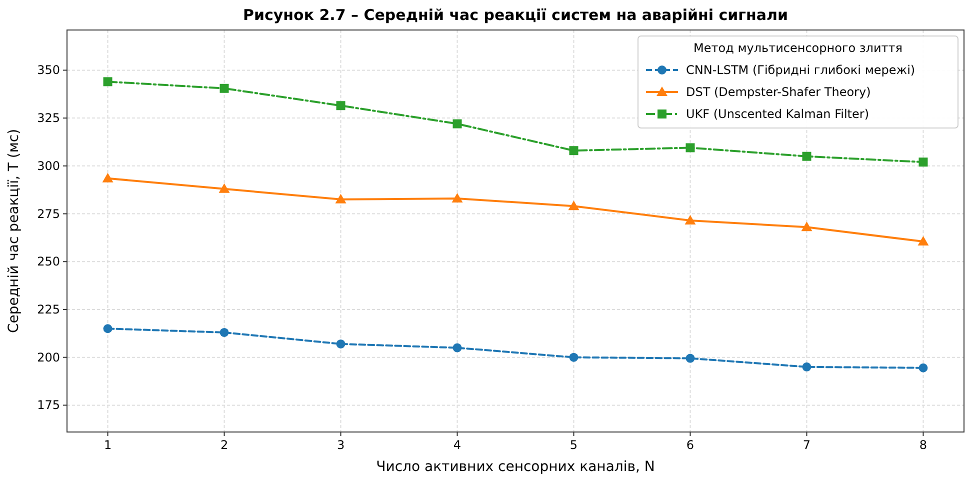 Image resolution: width=968 pixels, height=479 pixels. Describe the element at coordinates (923, 445) in the screenshot. I see `x-tick-label: 8` at that location.